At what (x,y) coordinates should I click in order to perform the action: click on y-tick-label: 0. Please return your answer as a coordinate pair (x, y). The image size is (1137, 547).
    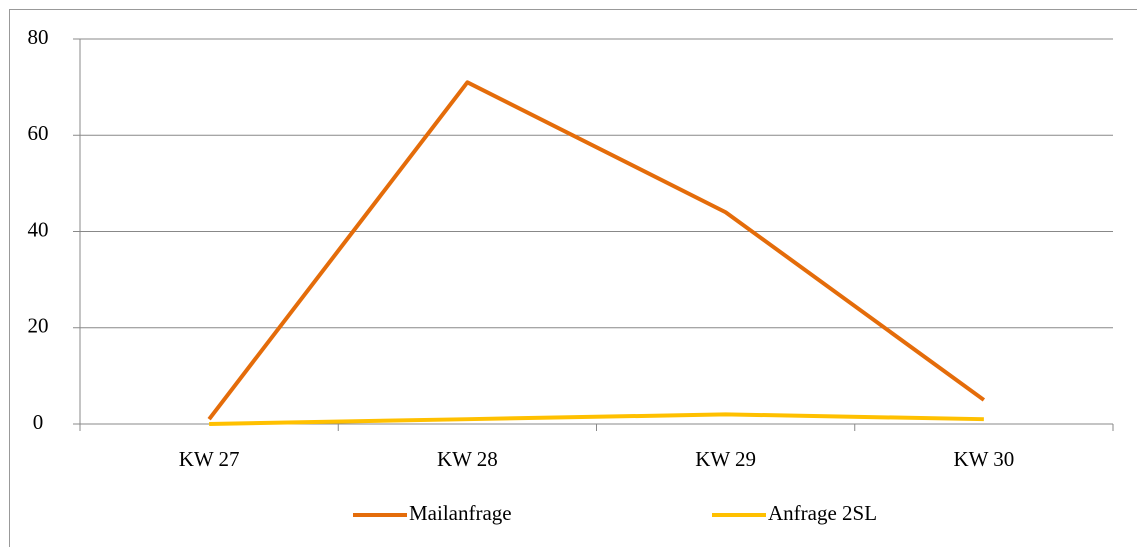
    Looking at the image, I should click on (38, 422).